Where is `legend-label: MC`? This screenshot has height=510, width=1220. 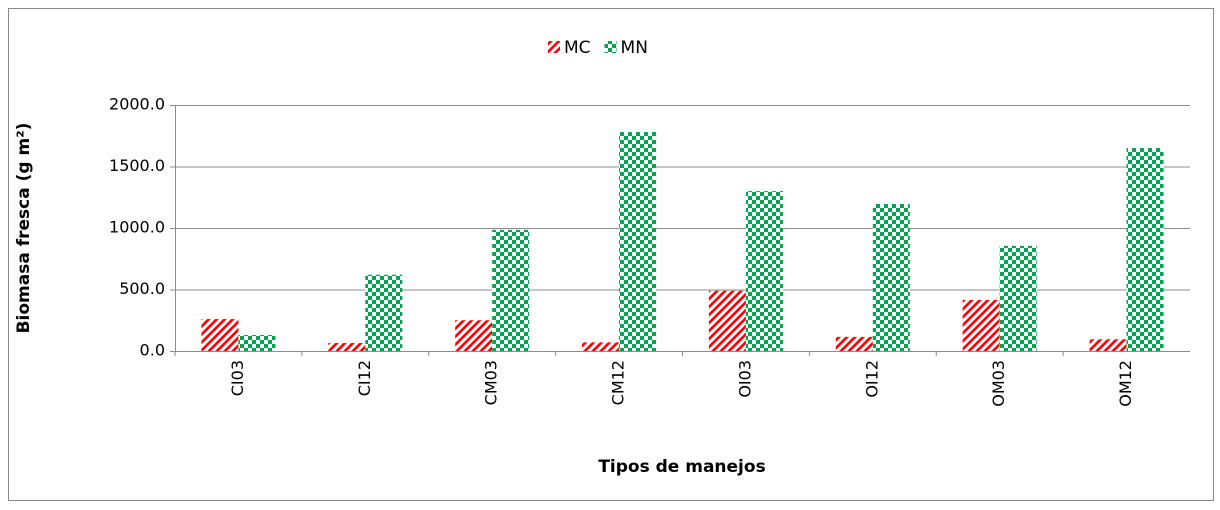 legend-label: MC is located at coordinates (577, 48).